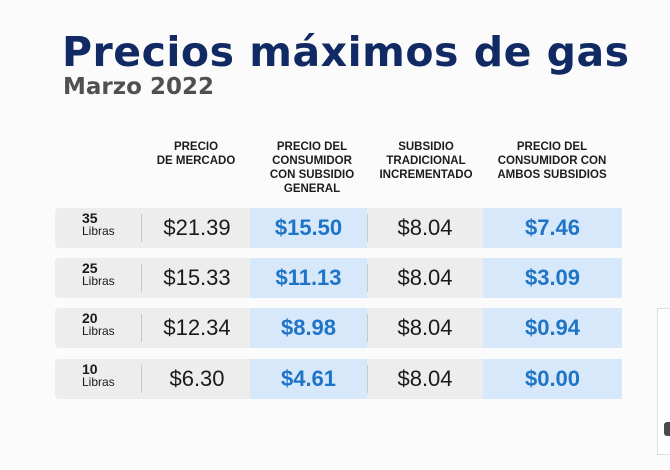 The height and width of the screenshot is (470, 670). I want to click on market-price: $6.30, so click(197, 378).